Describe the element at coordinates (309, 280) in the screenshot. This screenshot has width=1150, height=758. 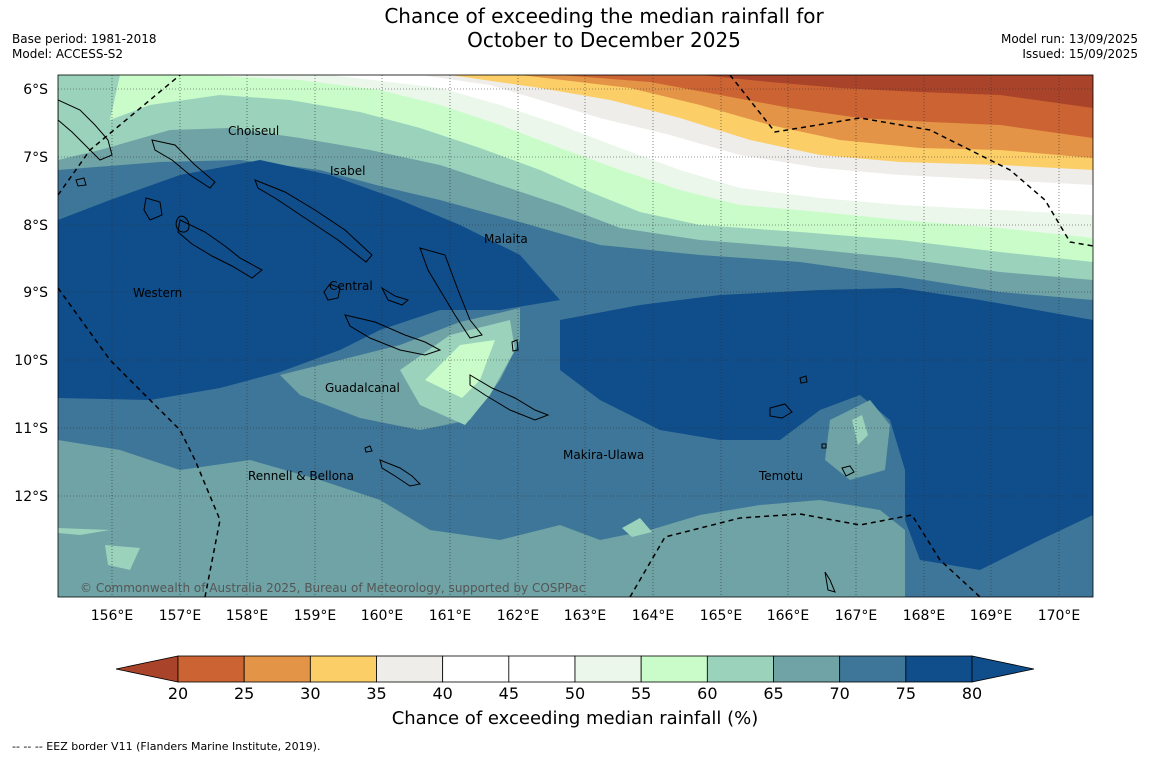
I see `probability-fill-above-80-west` at that location.